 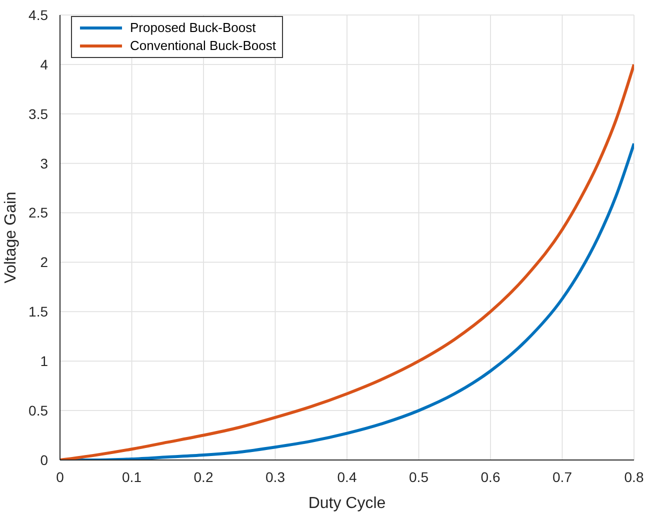 I want to click on legend-label: Proposed Buck-Boost, so click(x=193, y=28).